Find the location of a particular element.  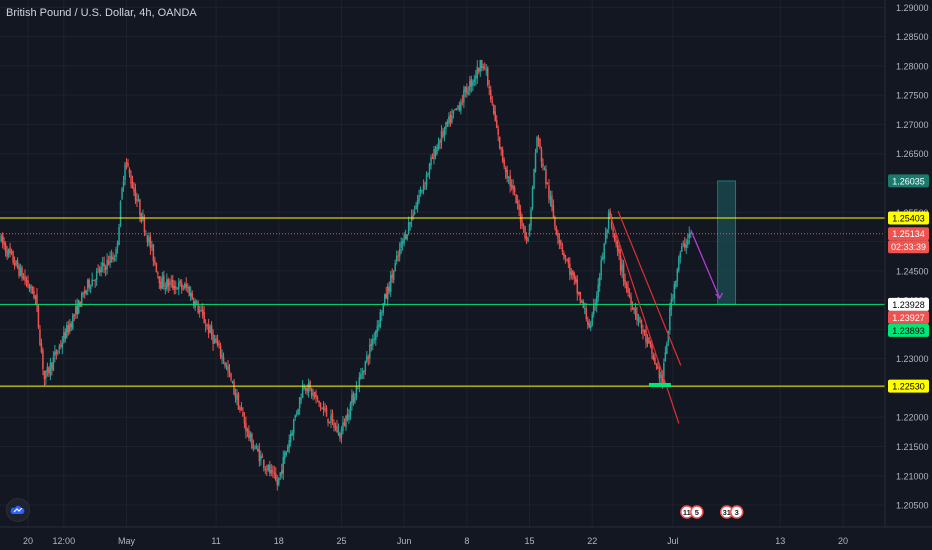

low-marker is located at coordinates (659, 385).